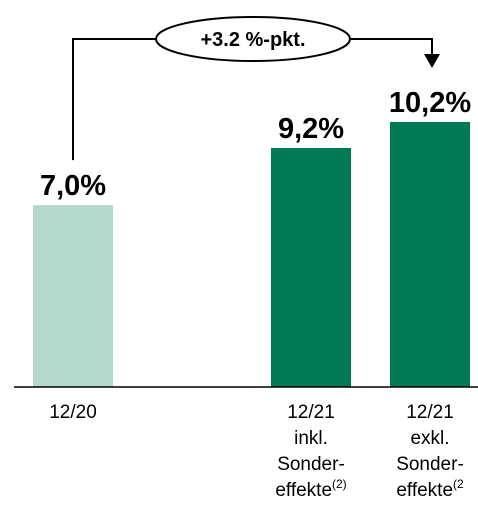  I want to click on category-label-1-line-2: Sonder-, so click(311, 464).